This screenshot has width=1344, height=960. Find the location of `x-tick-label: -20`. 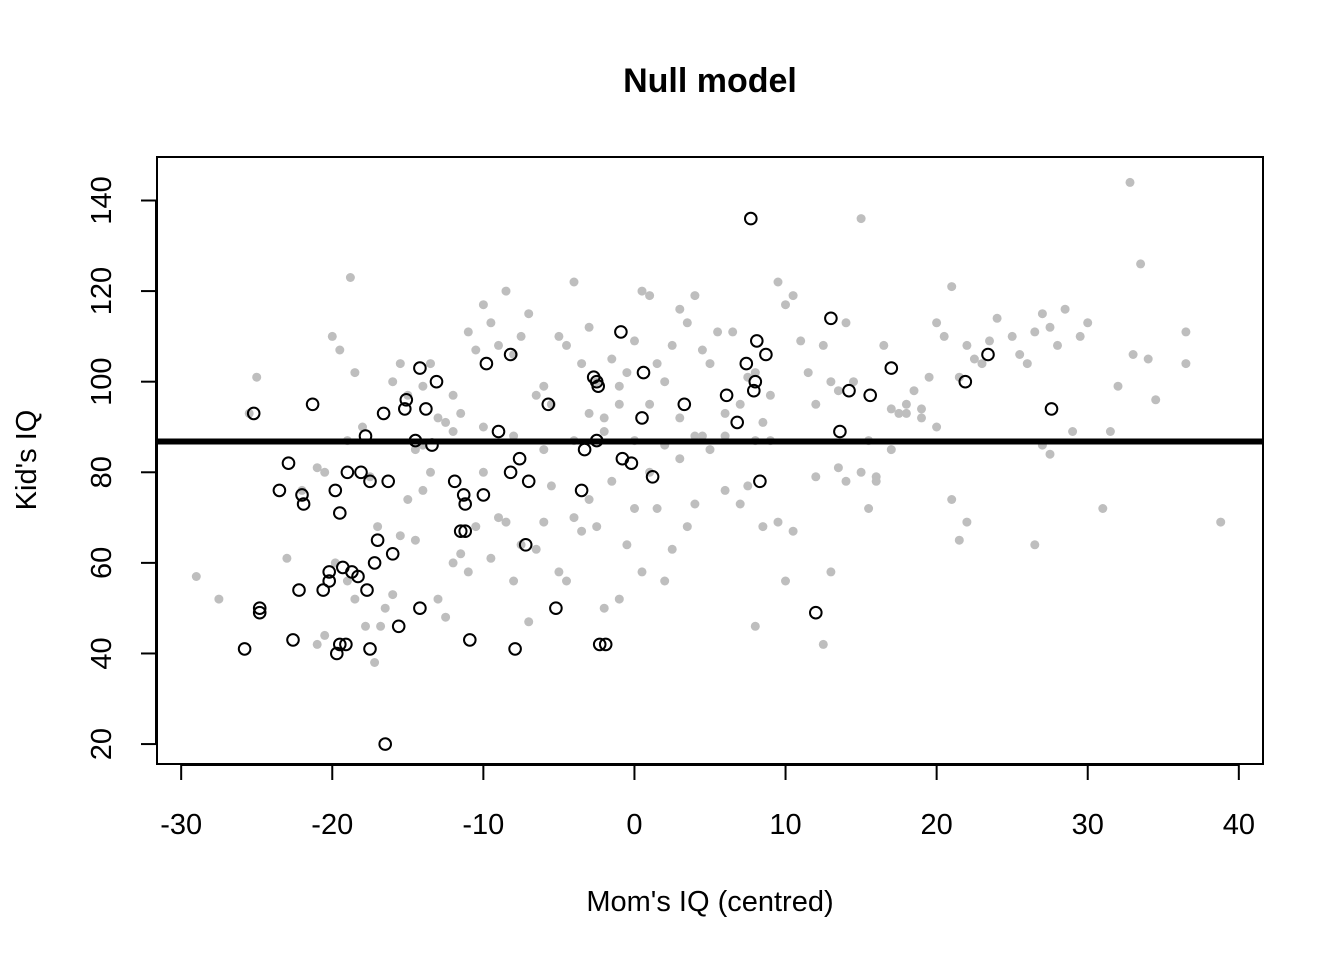

x-tick-label: -20 is located at coordinates (332, 825).